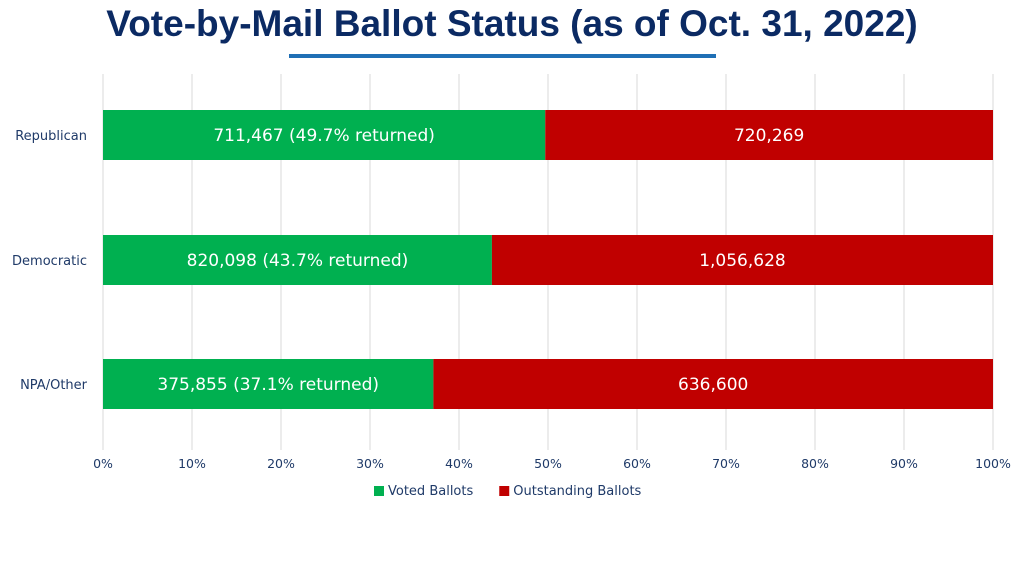 This screenshot has height=576, width=1024. What do you see at coordinates (51, 136) in the screenshot?
I see `category-label: Republican` at bounding box center [51, 136].